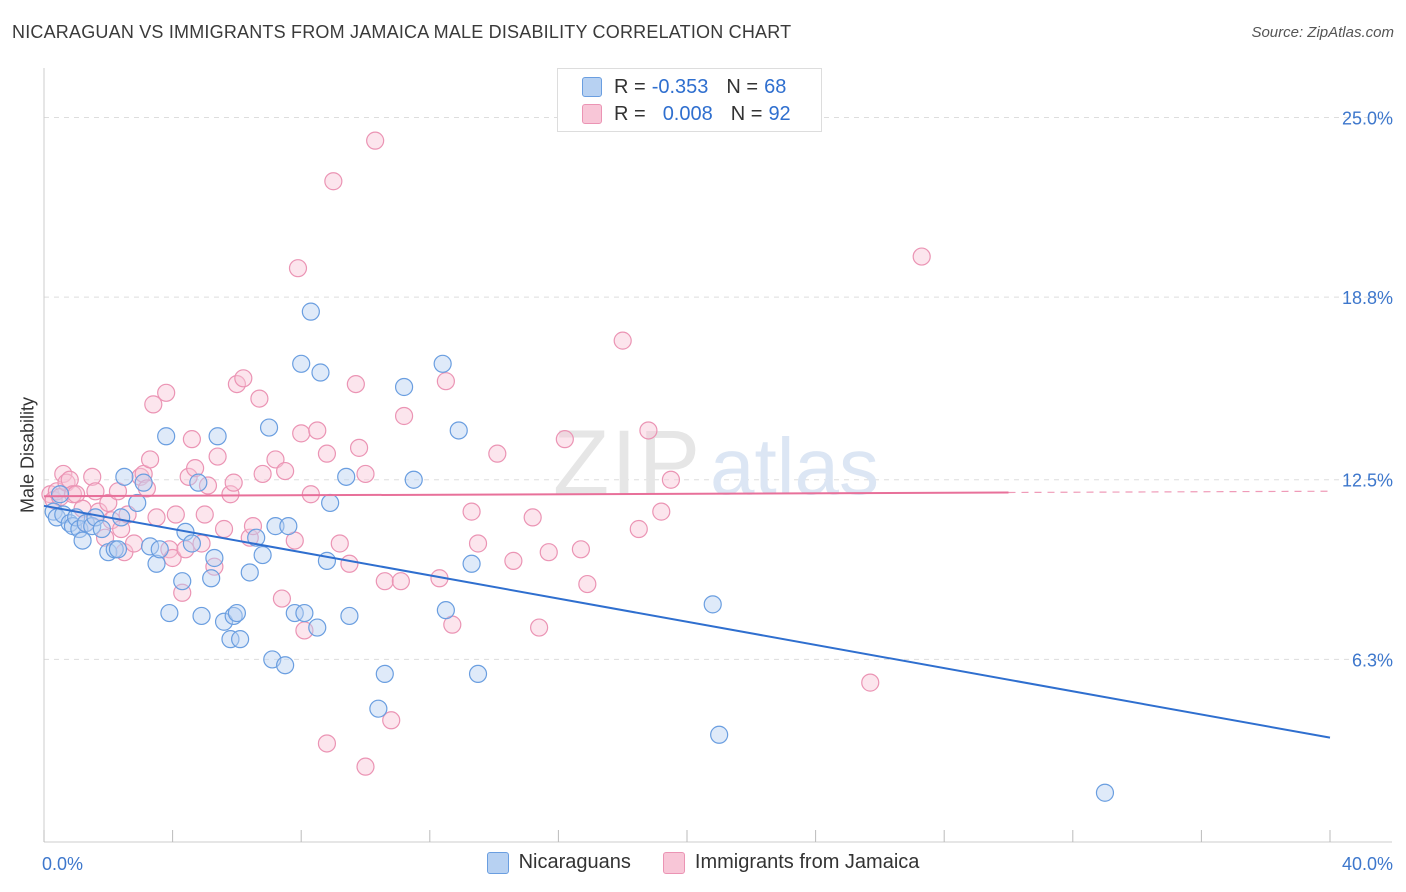 This screenshot has width=1406, height=892. I want to click on bottom-legend-label-jamaica: Immigrants from Jamaica, so click(807, 862).